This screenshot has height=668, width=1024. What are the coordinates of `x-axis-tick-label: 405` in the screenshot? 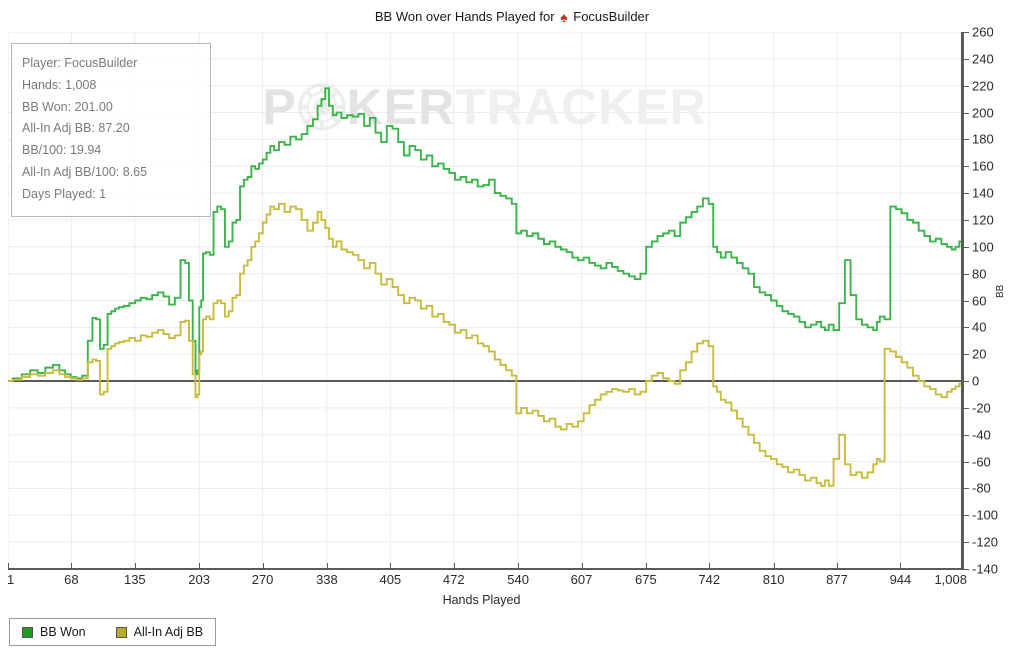 It's located at (390, 579).